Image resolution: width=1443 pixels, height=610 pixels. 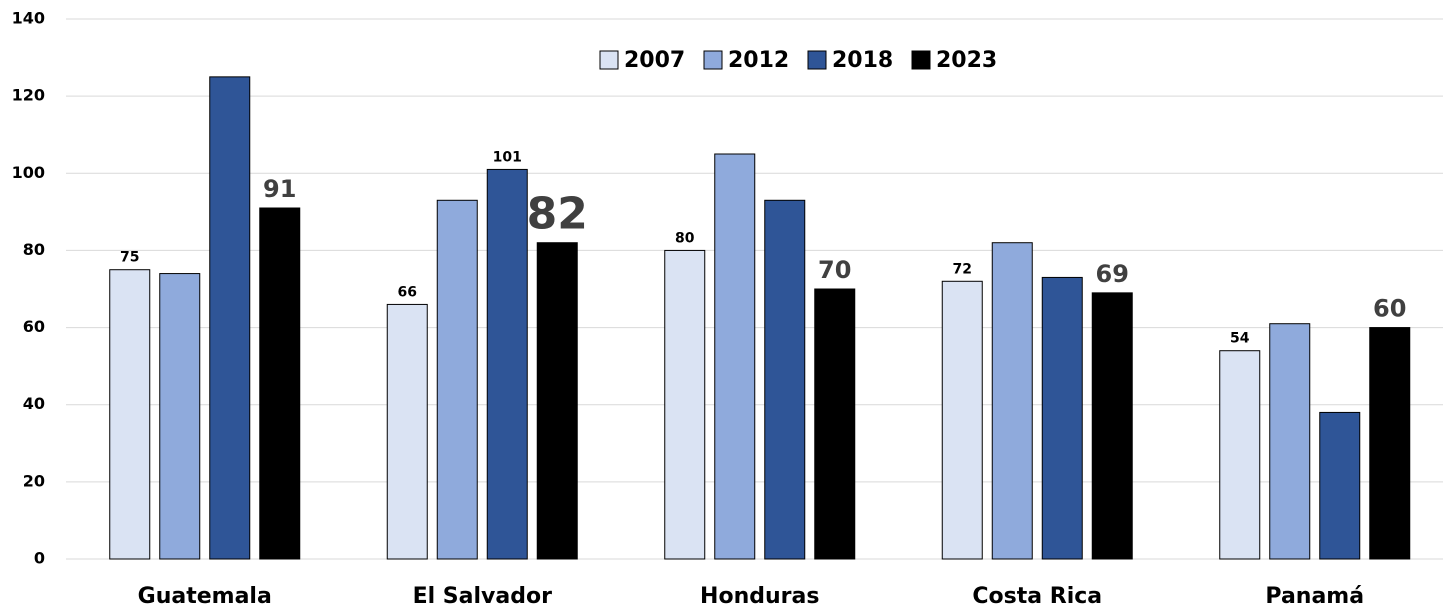 What do you see at coordinates (34, 403) in the screenshot?
I see `y-tick-label: 40` at bounding box center [34, 403].